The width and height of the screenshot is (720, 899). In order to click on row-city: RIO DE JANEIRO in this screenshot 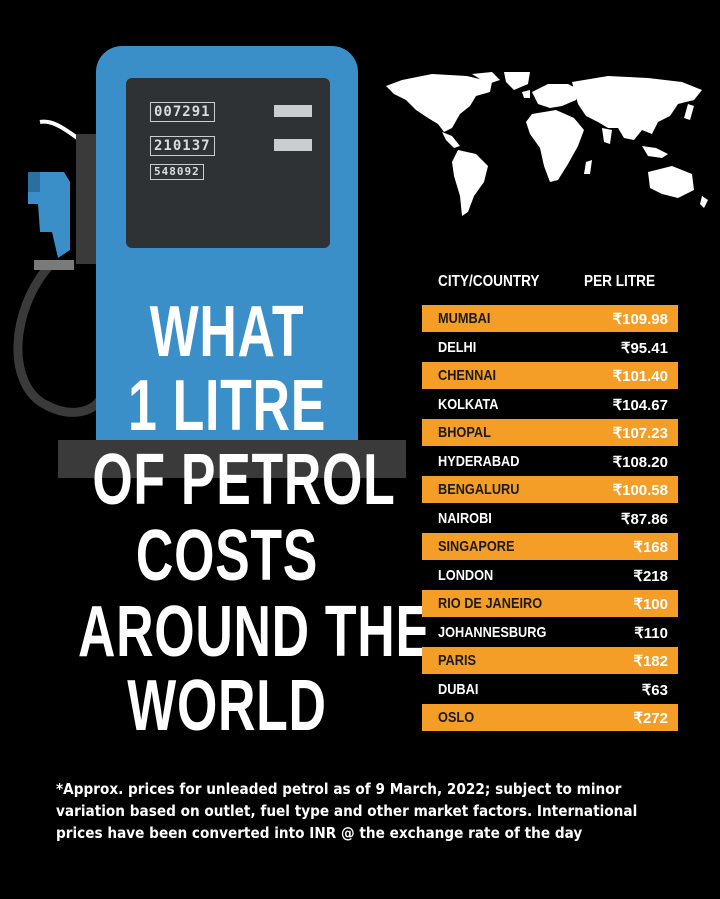, I will do `click(490, 603)`.